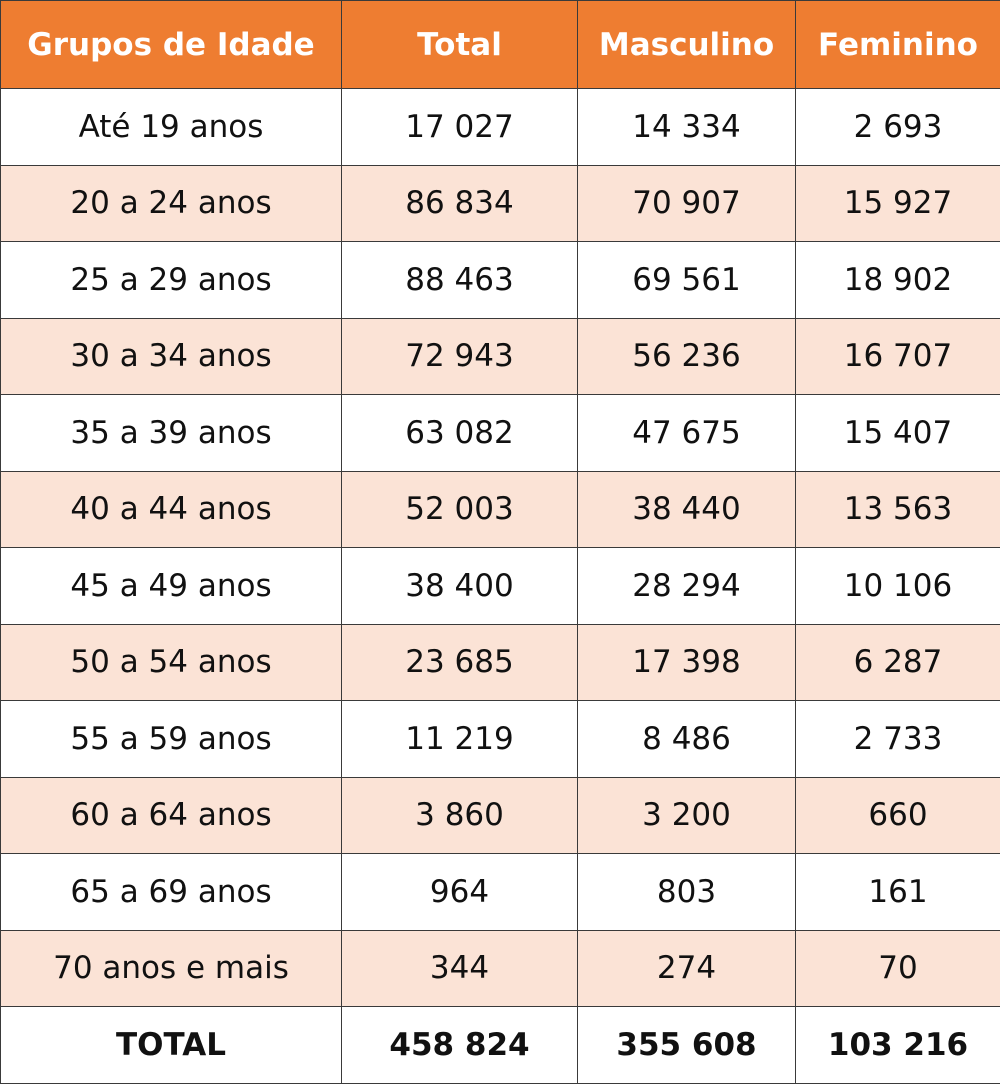  What do you see at coordinates (687, 509) in the screenshot?
I see `male-cell: 38 440` at bounding box center [687, 509].